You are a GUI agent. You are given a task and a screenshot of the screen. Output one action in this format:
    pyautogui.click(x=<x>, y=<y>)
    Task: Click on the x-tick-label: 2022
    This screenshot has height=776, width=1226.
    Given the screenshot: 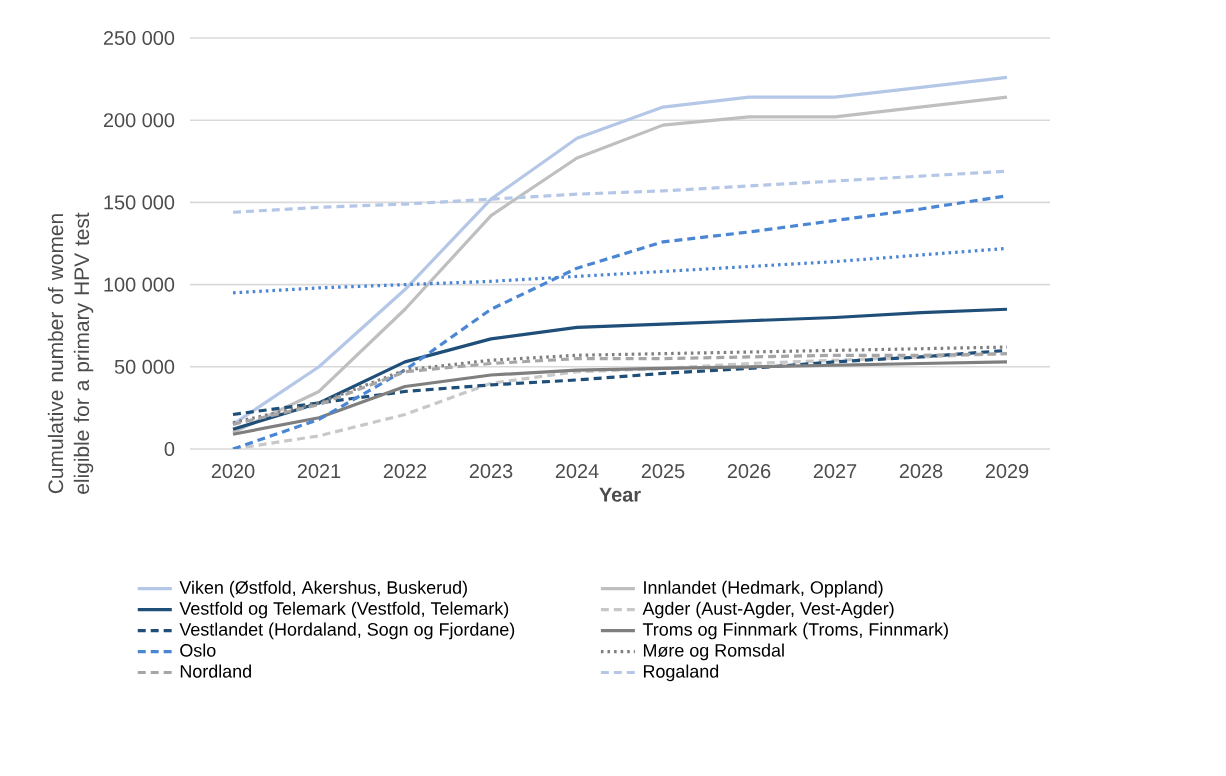 What is the action you would take?
    pyautogui.click(x=405, y=471)
    